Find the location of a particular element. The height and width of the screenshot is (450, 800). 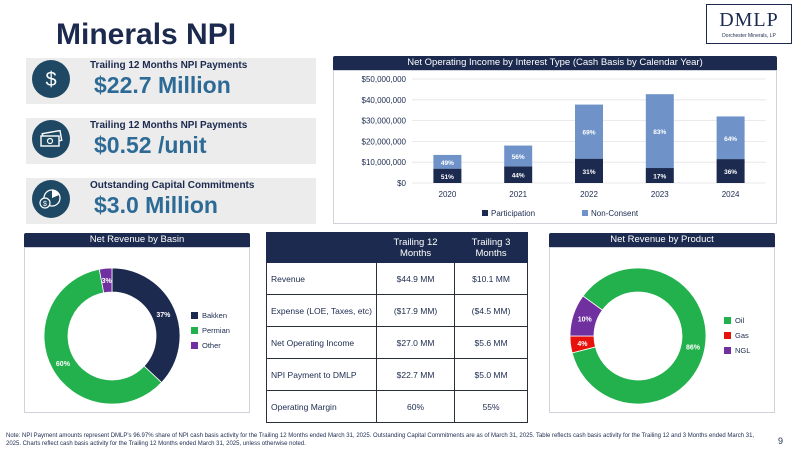

dollar-icon: $ is located at coordinates (51, 79).